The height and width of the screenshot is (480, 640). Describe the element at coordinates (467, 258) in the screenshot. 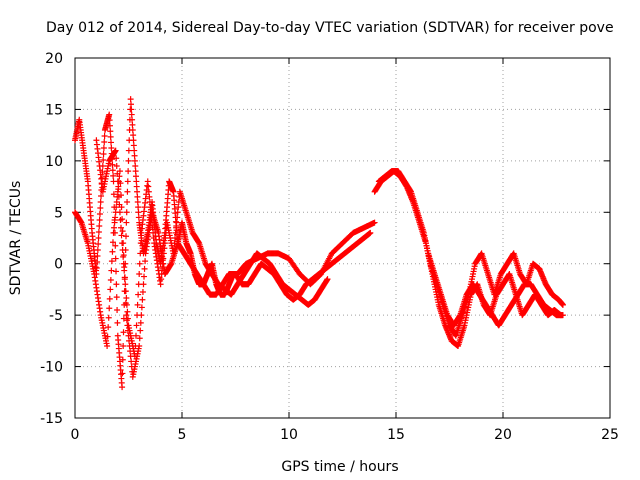

I see `series-track-d` at that location.